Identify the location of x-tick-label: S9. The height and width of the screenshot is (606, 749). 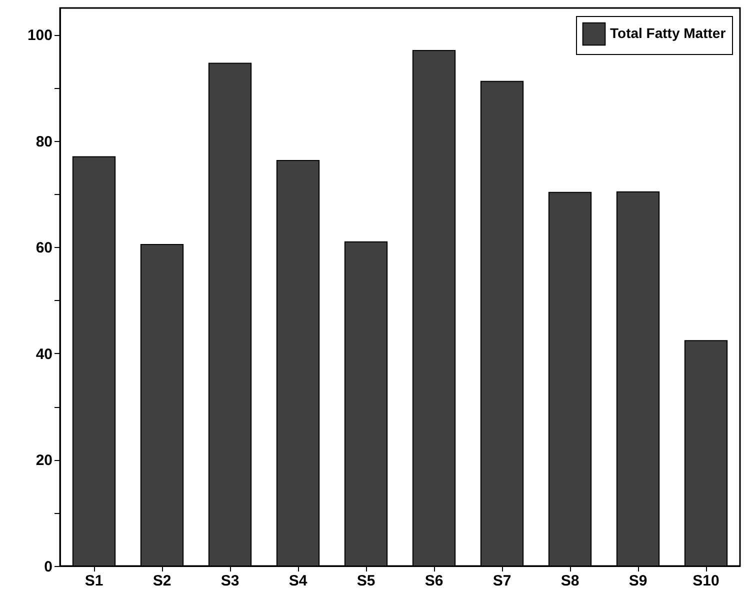
(638, 581).